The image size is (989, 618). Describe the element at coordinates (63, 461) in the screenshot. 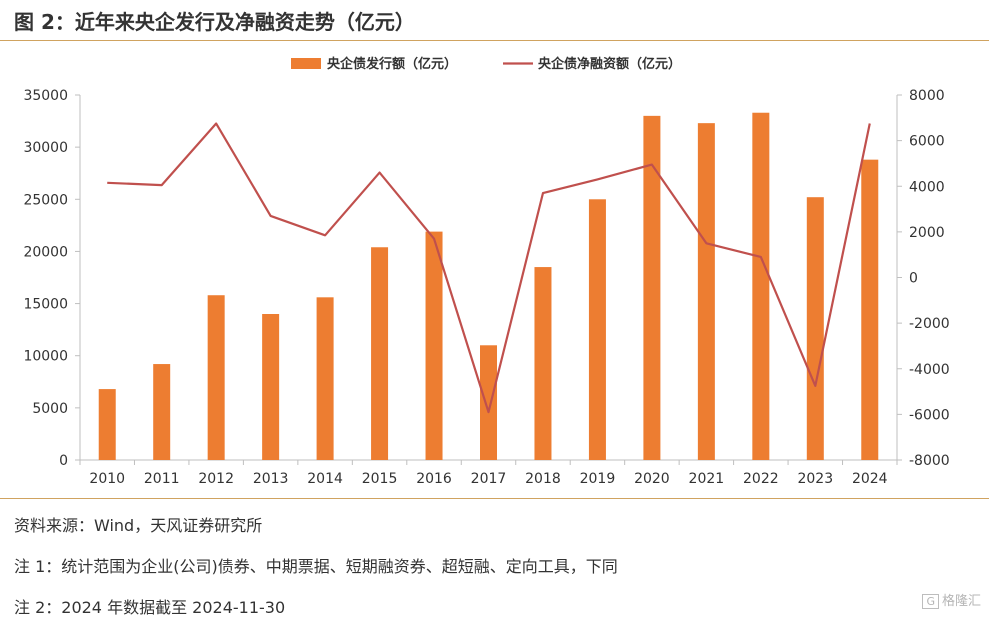

I see `y-left-tick-label: 0` at that location.